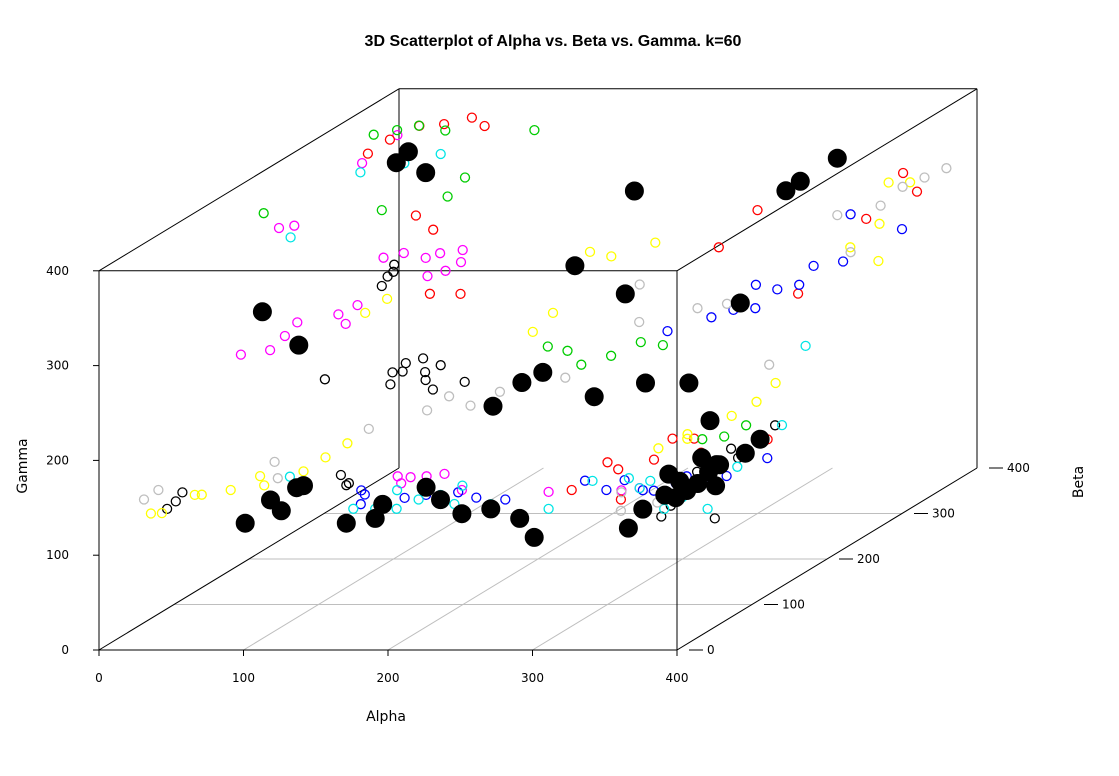 The width and height of the screenshot is (1119, 776). What do you see at coordinates (677, 678) in the screenshot?
I see `alpha-tick-label: 400` at bounding box center [677, 678].